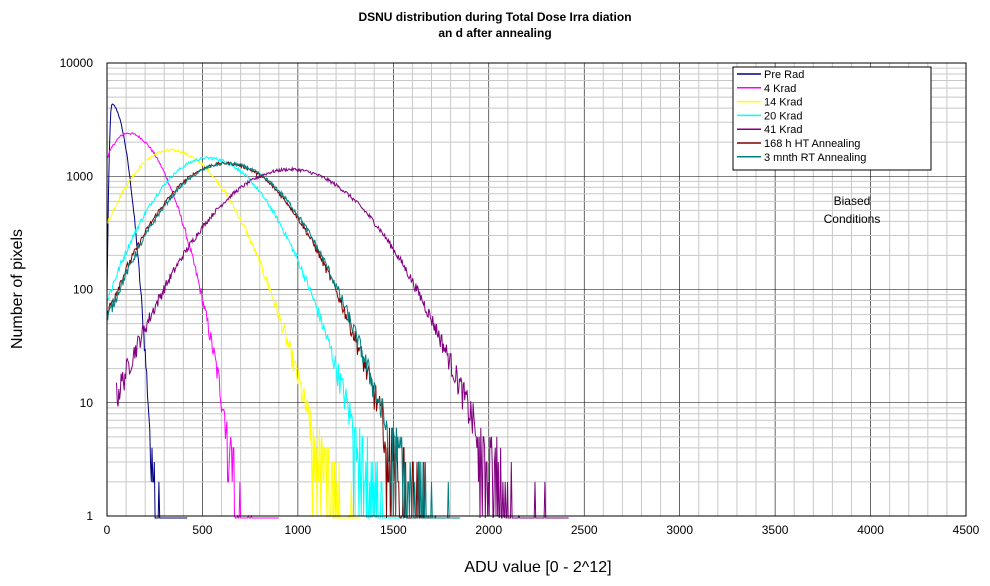 The width and height of the screenshot is (990, 586). Describe the element at coordinates (679, 530) in the screenshot. I see `x-tick-label: 3000` at that location.